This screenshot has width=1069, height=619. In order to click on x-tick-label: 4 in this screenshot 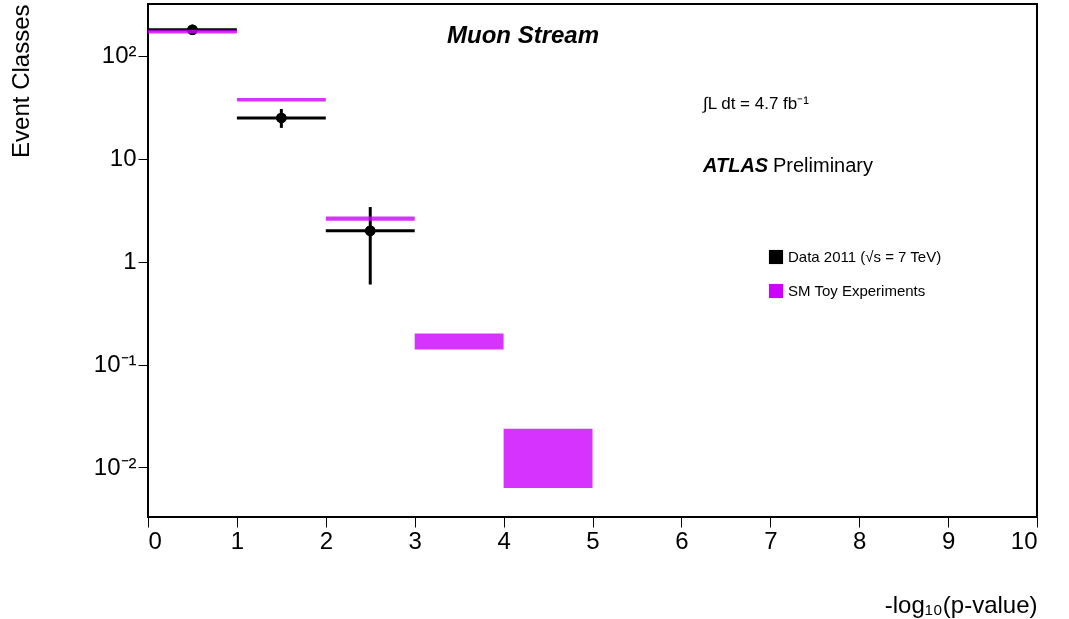, I will do `click(504, 540)`.